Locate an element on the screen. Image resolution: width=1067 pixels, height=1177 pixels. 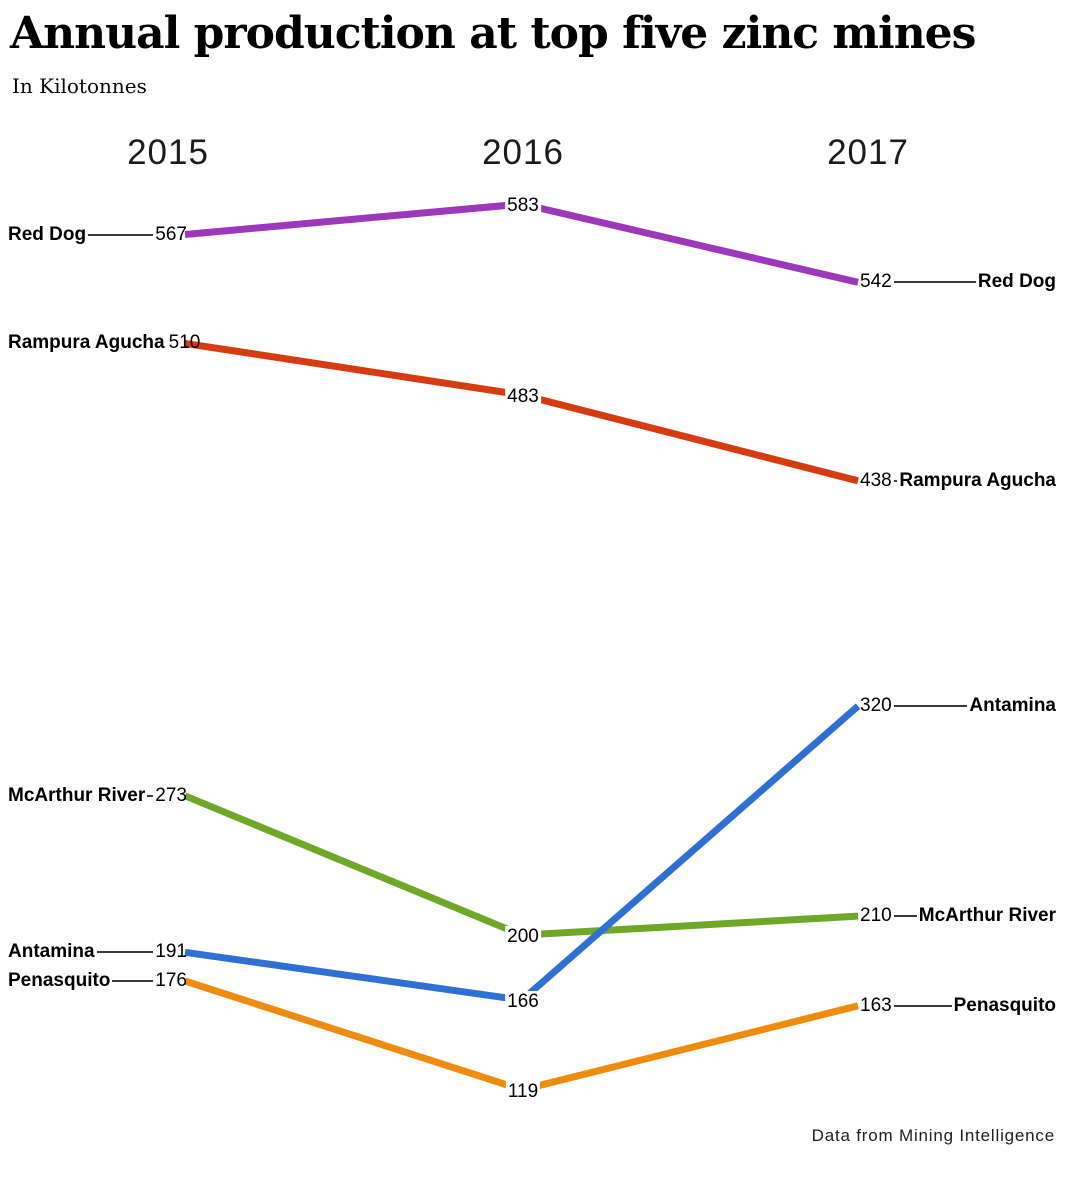
left-connector-mcarthur-river is located at coordinates (150, 796).